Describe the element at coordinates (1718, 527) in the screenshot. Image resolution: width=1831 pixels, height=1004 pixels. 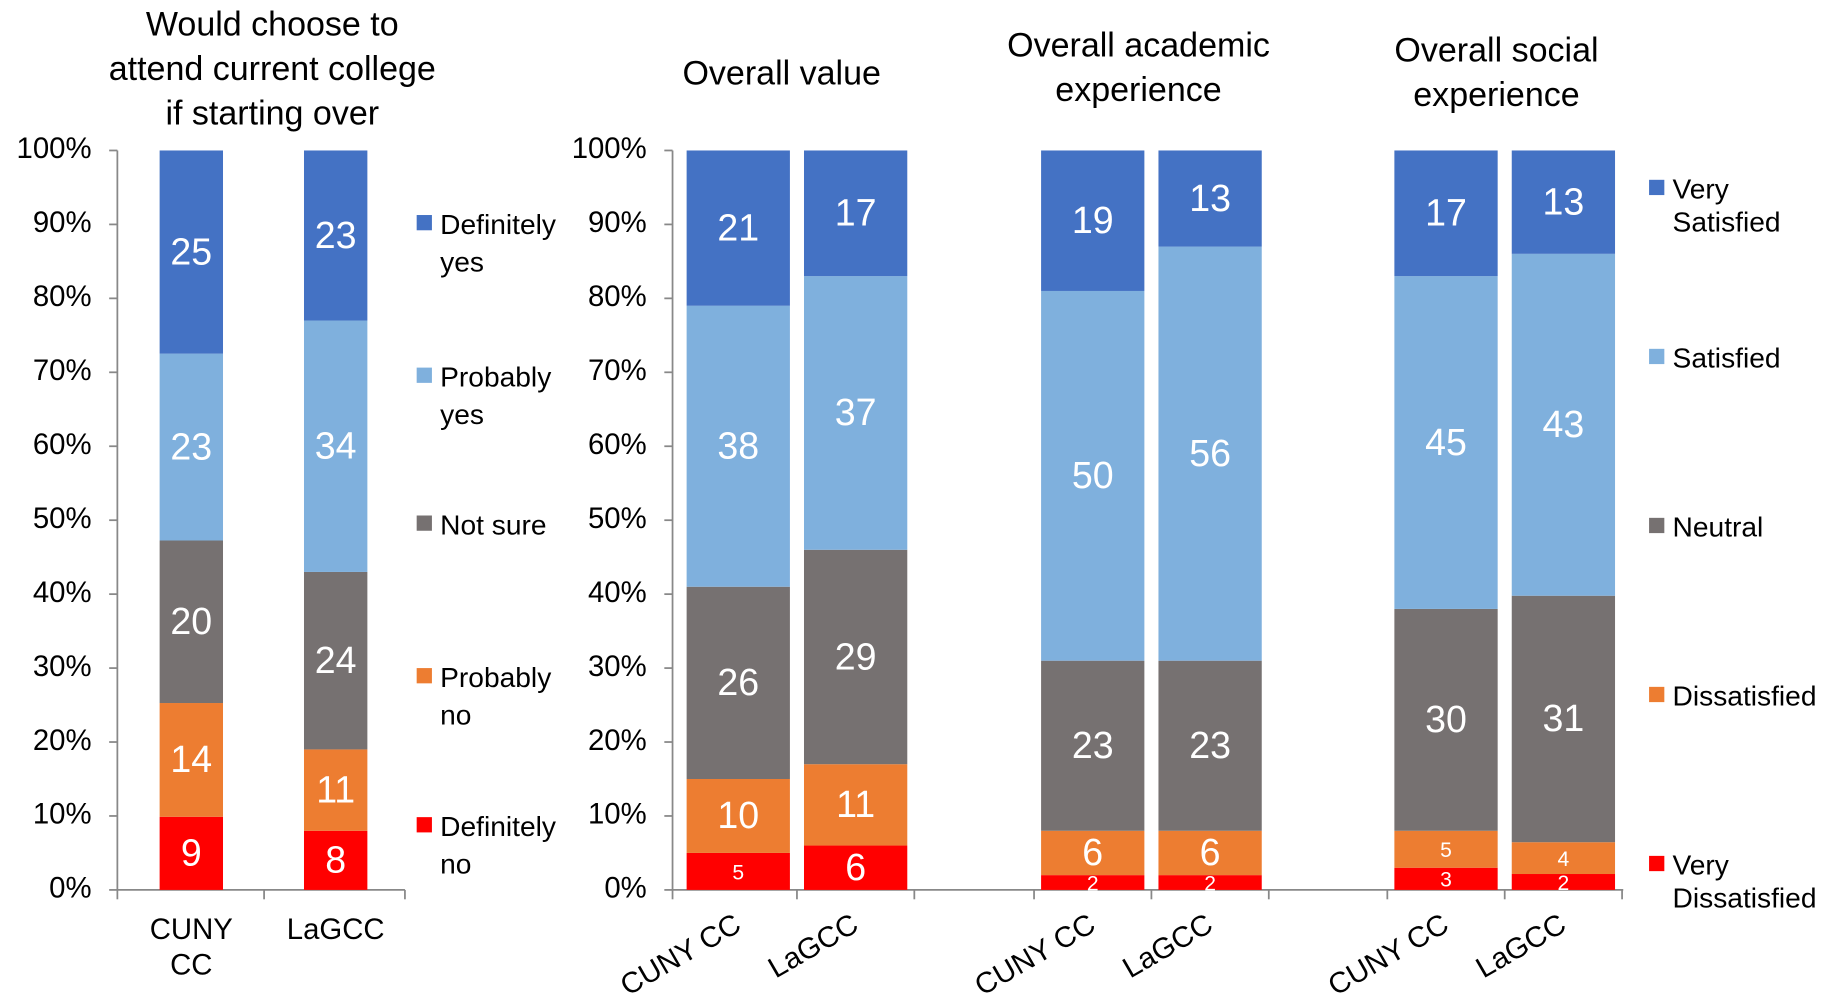
I see `legend-label: Neutral` at that location.